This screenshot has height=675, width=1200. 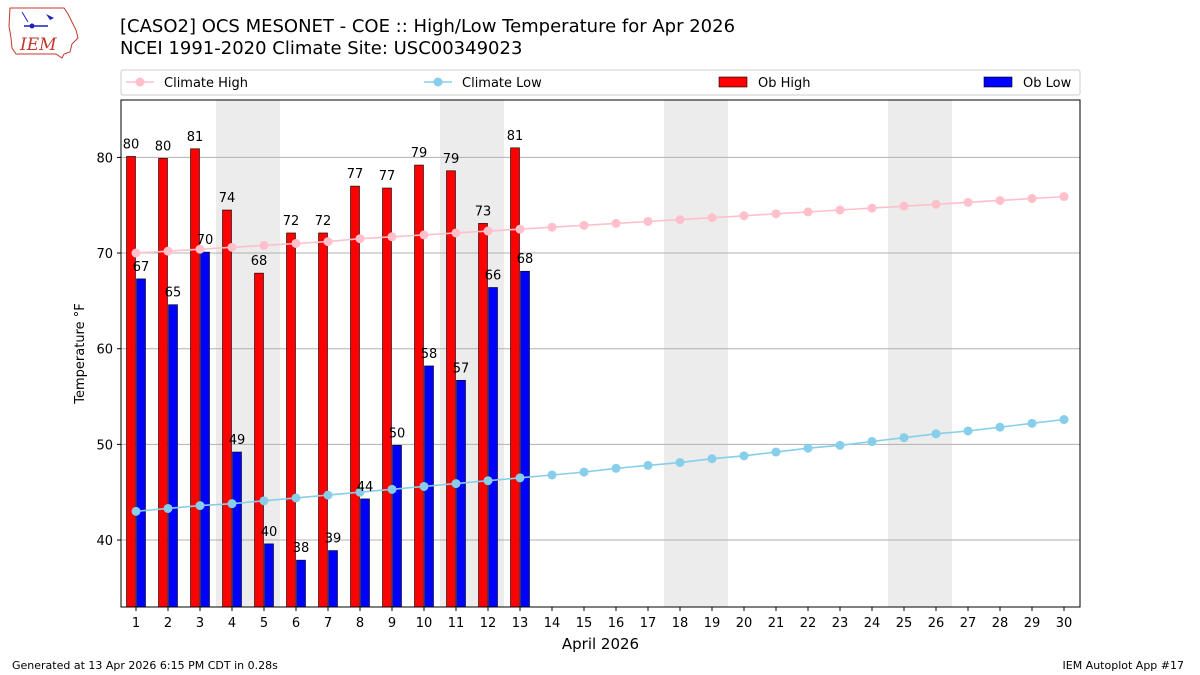 I want to click on label-ob-high-day-5: 68, so click(x=259, y=261).